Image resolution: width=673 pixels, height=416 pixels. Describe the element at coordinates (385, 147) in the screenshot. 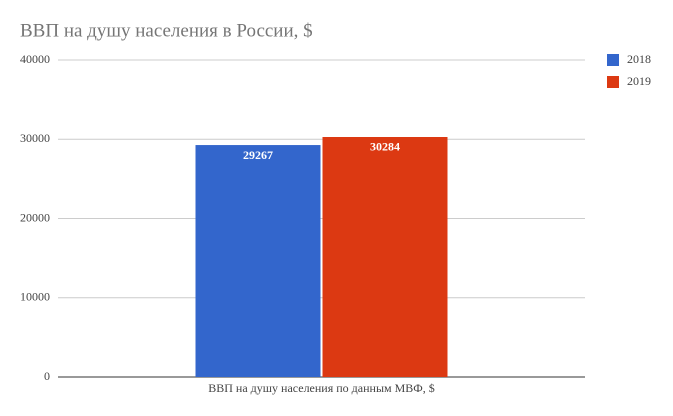

I see `data-label: 30284` at that location.